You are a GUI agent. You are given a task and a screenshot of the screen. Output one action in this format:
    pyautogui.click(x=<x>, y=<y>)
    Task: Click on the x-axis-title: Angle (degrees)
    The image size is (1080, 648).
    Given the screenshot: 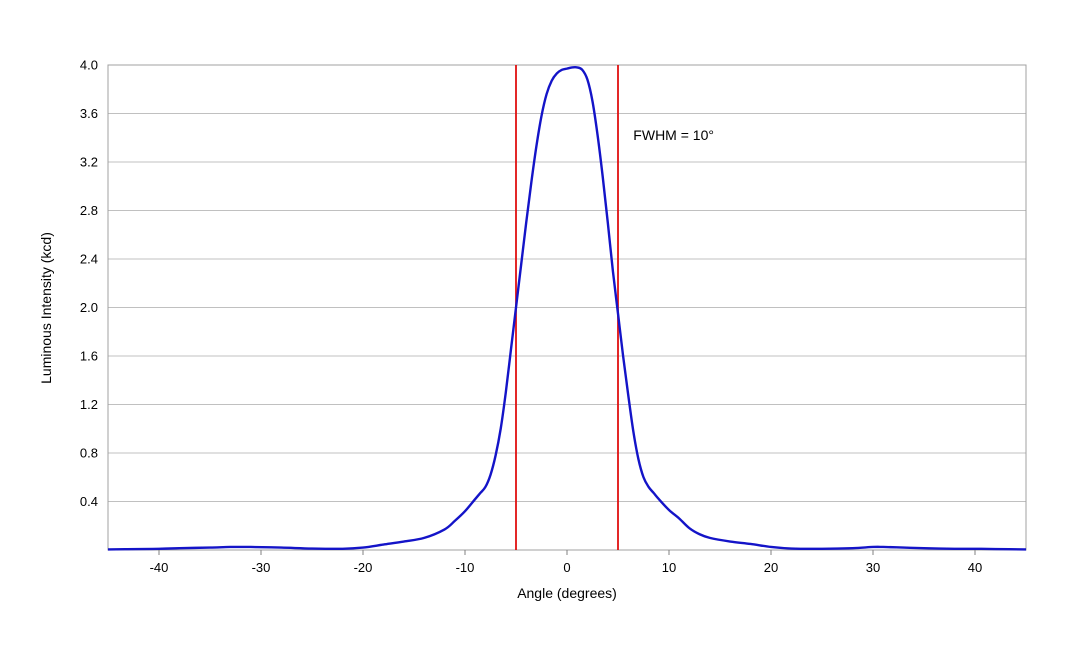 What is the action you would take?
    pyautogui.click(x=567, y=593)
    